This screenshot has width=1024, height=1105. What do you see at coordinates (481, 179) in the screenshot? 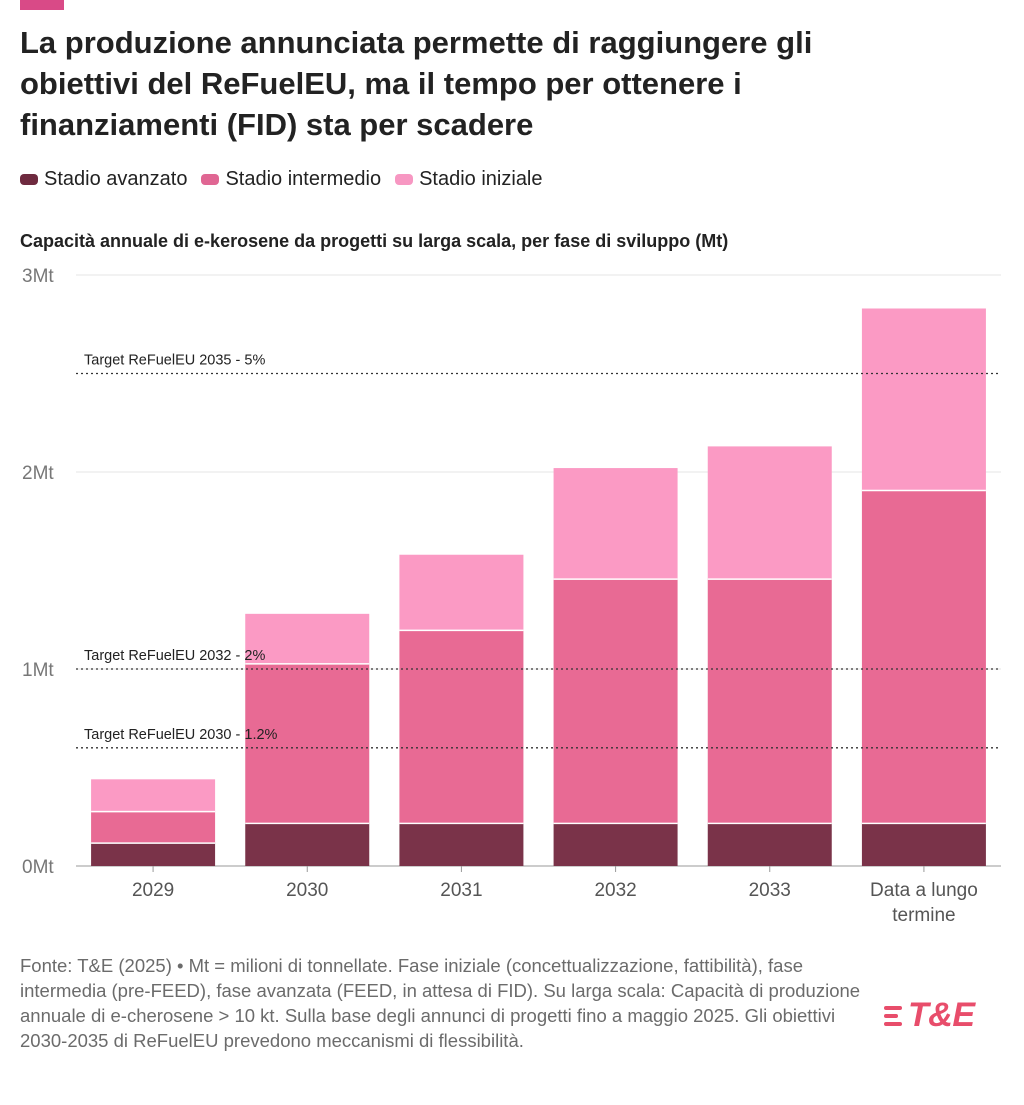
I see `legend-label-initial: Stadio iniziale` at bounding box center [481, 179].